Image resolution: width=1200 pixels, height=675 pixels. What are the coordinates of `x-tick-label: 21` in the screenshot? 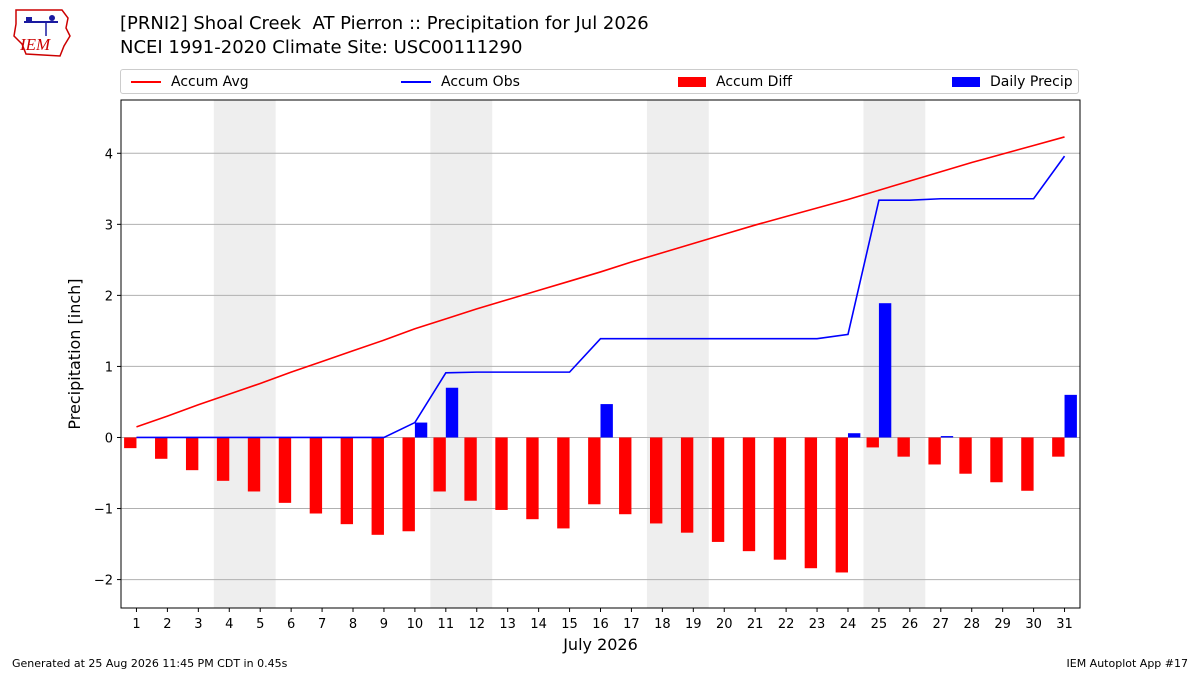 It's located at (755, 624).